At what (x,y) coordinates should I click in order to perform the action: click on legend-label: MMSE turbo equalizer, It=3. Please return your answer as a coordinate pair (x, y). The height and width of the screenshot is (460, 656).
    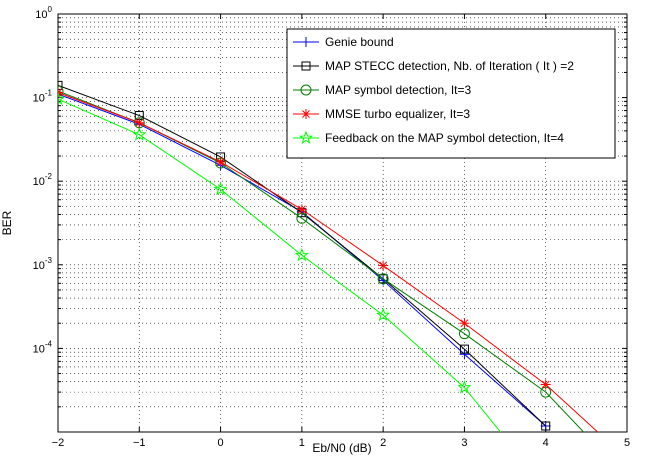
    Looking at the image, I should click on (397, 114).